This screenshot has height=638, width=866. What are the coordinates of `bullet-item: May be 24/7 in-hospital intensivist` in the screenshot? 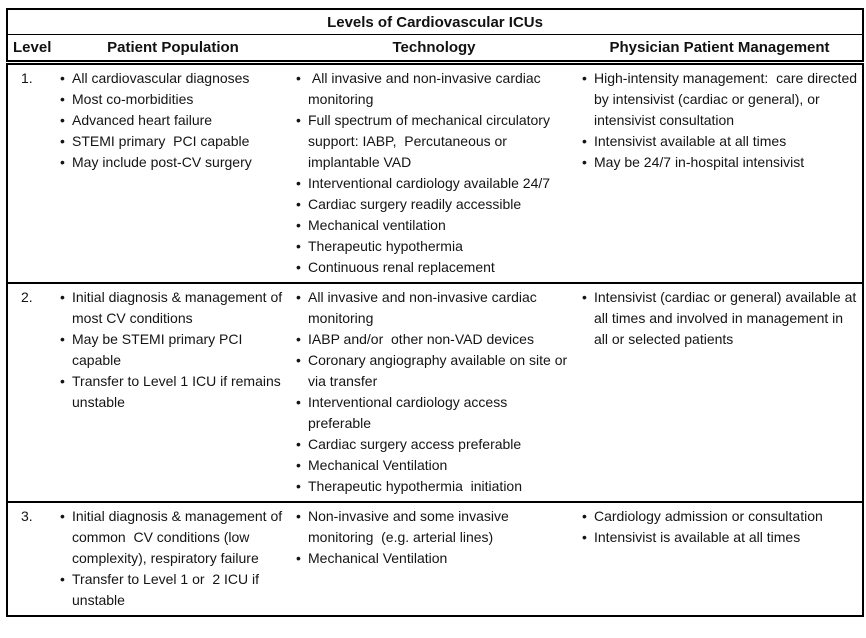 It's located at (720, 162).